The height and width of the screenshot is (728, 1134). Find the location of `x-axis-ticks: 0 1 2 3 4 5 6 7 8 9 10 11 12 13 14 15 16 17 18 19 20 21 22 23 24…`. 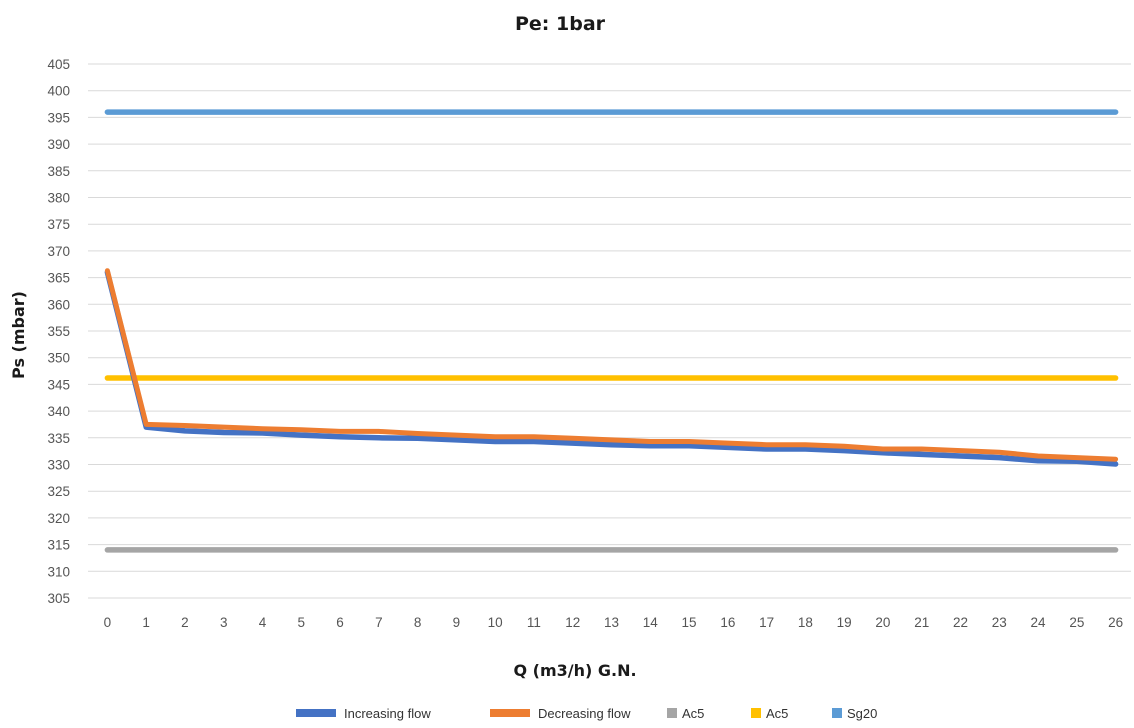

x-axis-ticks: 0 1 2 3 4 5 6 7 8 9 10 11 12 13 14 15 16 17 18 19 20 21 22 23 24… is located at coordinates (613, 622).